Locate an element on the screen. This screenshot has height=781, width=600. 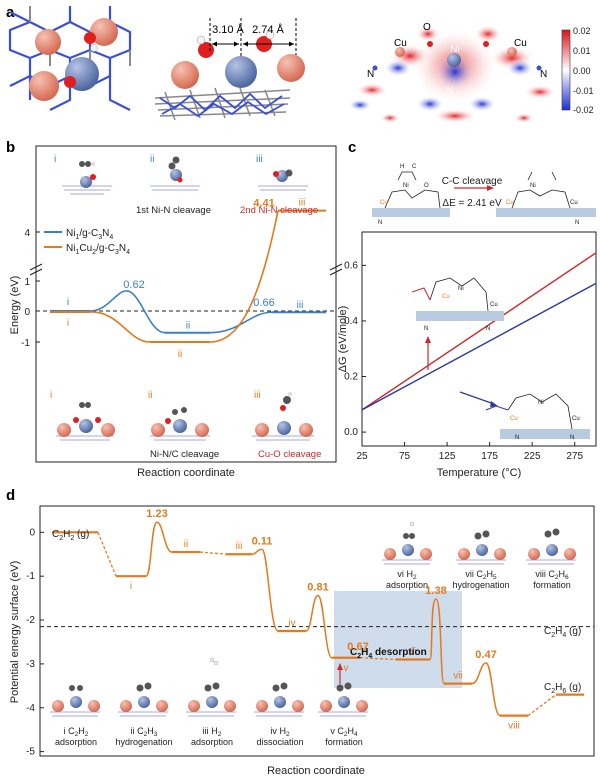
barrier-TS1 is located at coordinates (159, 549).